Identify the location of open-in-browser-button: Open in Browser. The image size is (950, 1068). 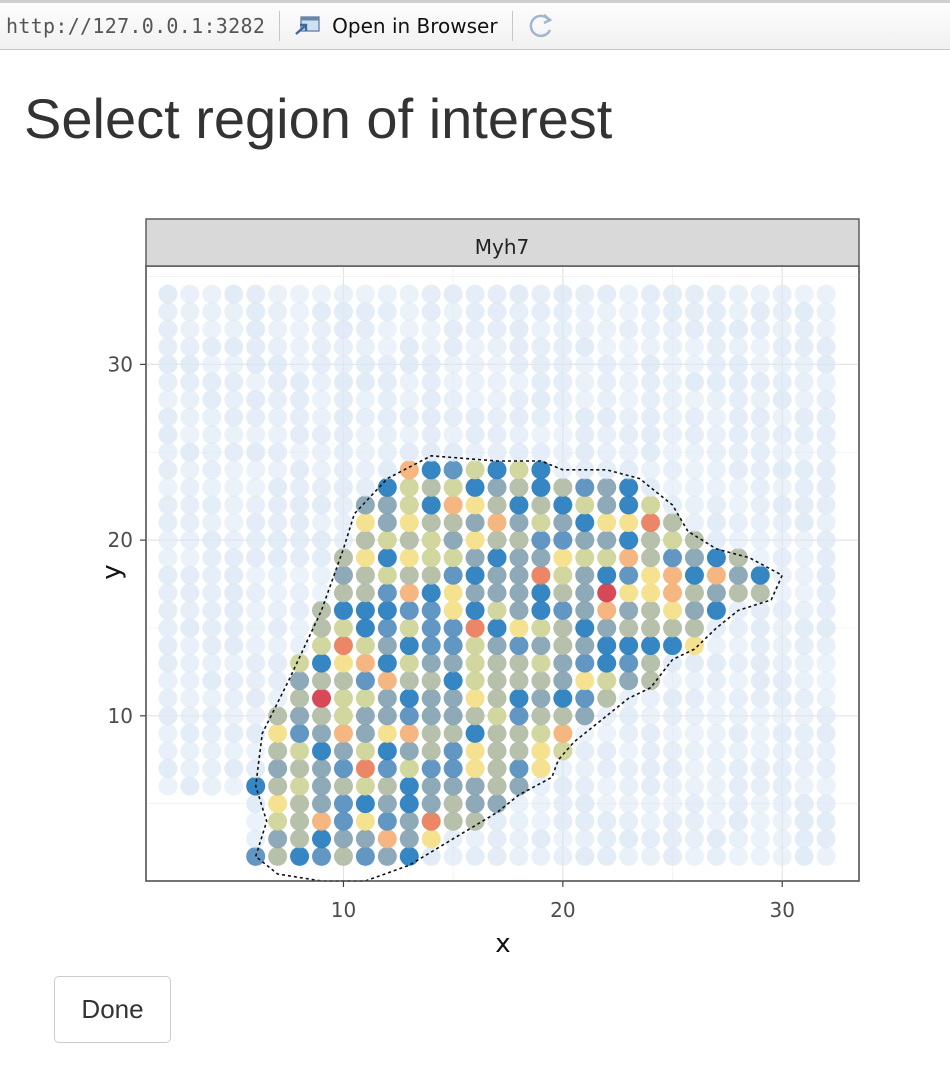
(396, 26).